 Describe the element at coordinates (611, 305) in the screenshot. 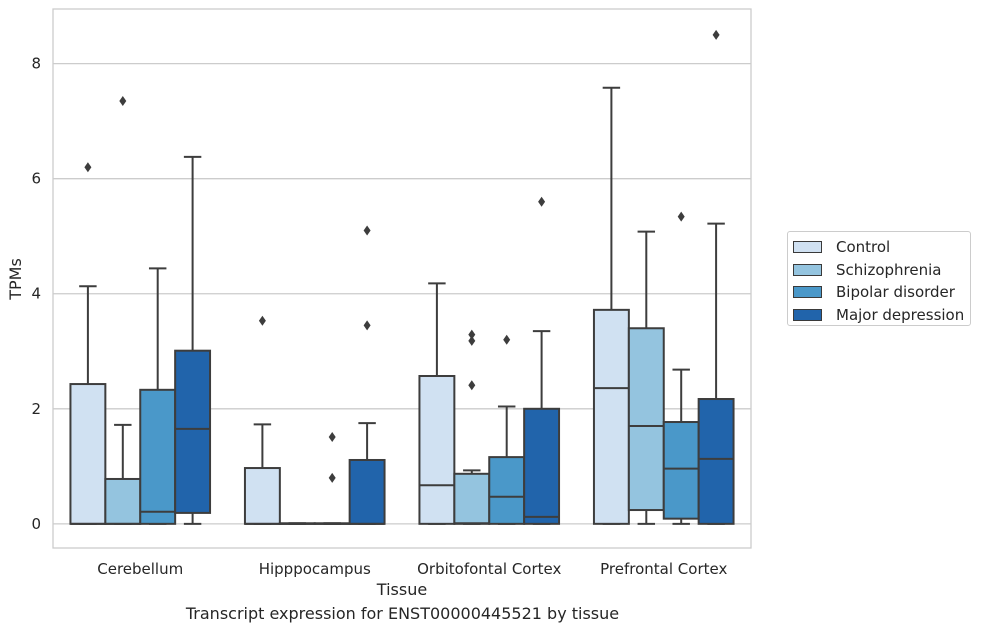

I see `box-prefrontal-cortex-control` at that location.